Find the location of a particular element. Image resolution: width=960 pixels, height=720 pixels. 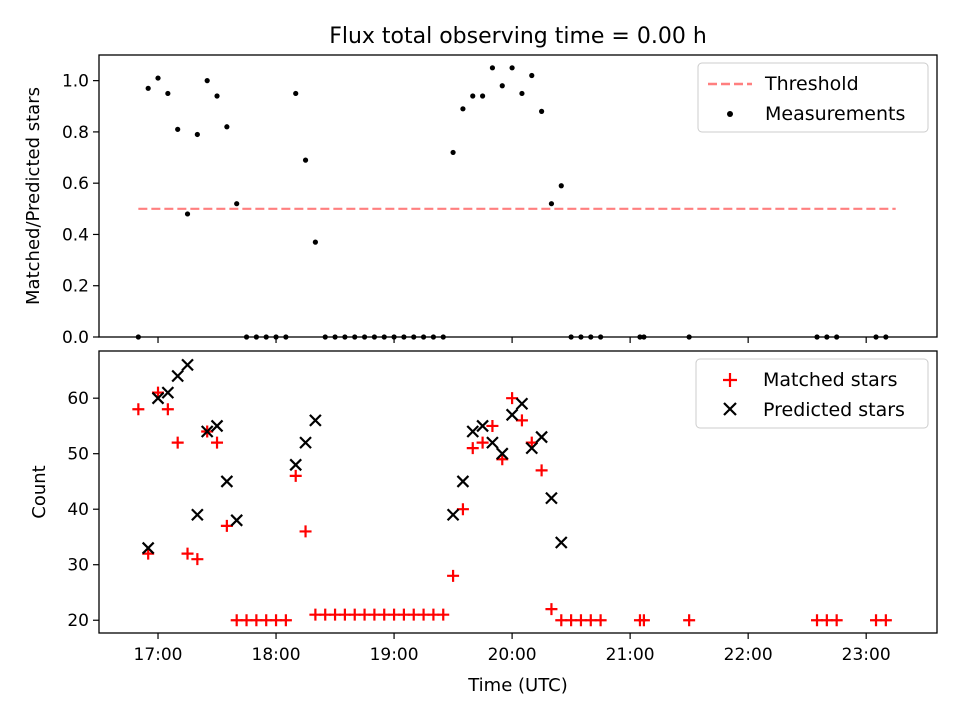

top-x-ticks is located at coordinates (512, 340).